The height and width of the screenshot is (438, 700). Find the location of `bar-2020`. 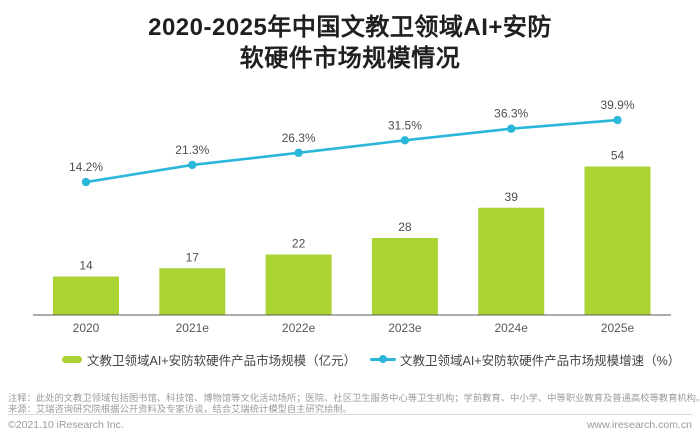

bar-2020 is located at coordinates (86, 295).